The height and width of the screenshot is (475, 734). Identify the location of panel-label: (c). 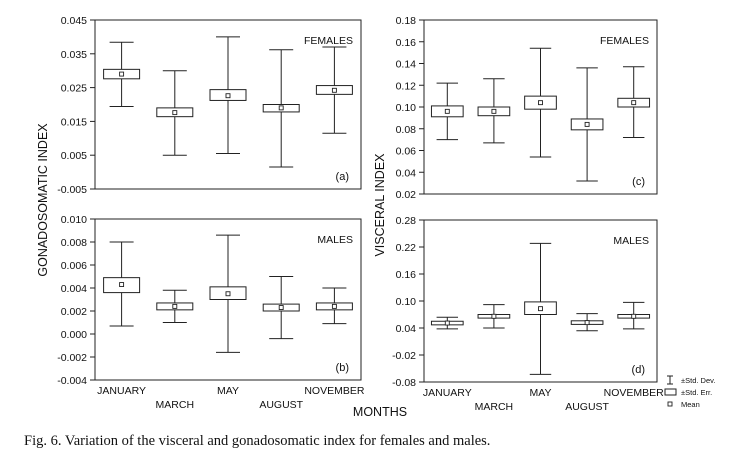
(638, 182).